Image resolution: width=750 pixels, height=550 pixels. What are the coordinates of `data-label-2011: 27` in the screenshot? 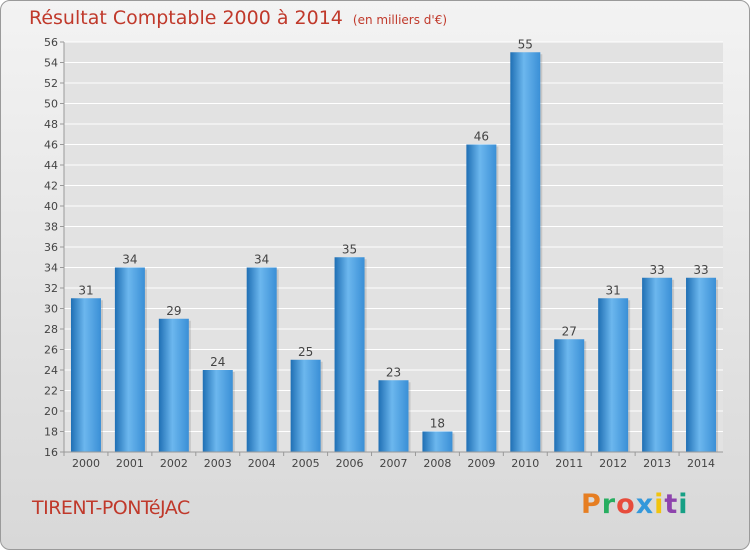 It's located at (569, 331).